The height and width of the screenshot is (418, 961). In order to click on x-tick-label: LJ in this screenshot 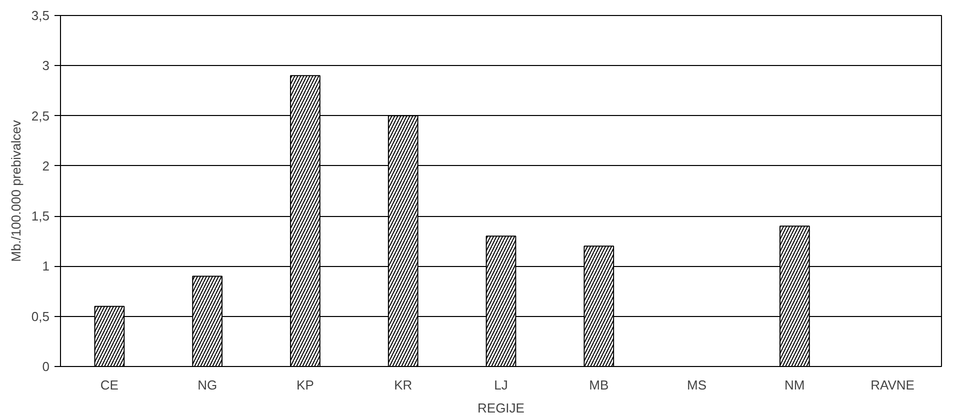, I will do `click(501, 385)`.